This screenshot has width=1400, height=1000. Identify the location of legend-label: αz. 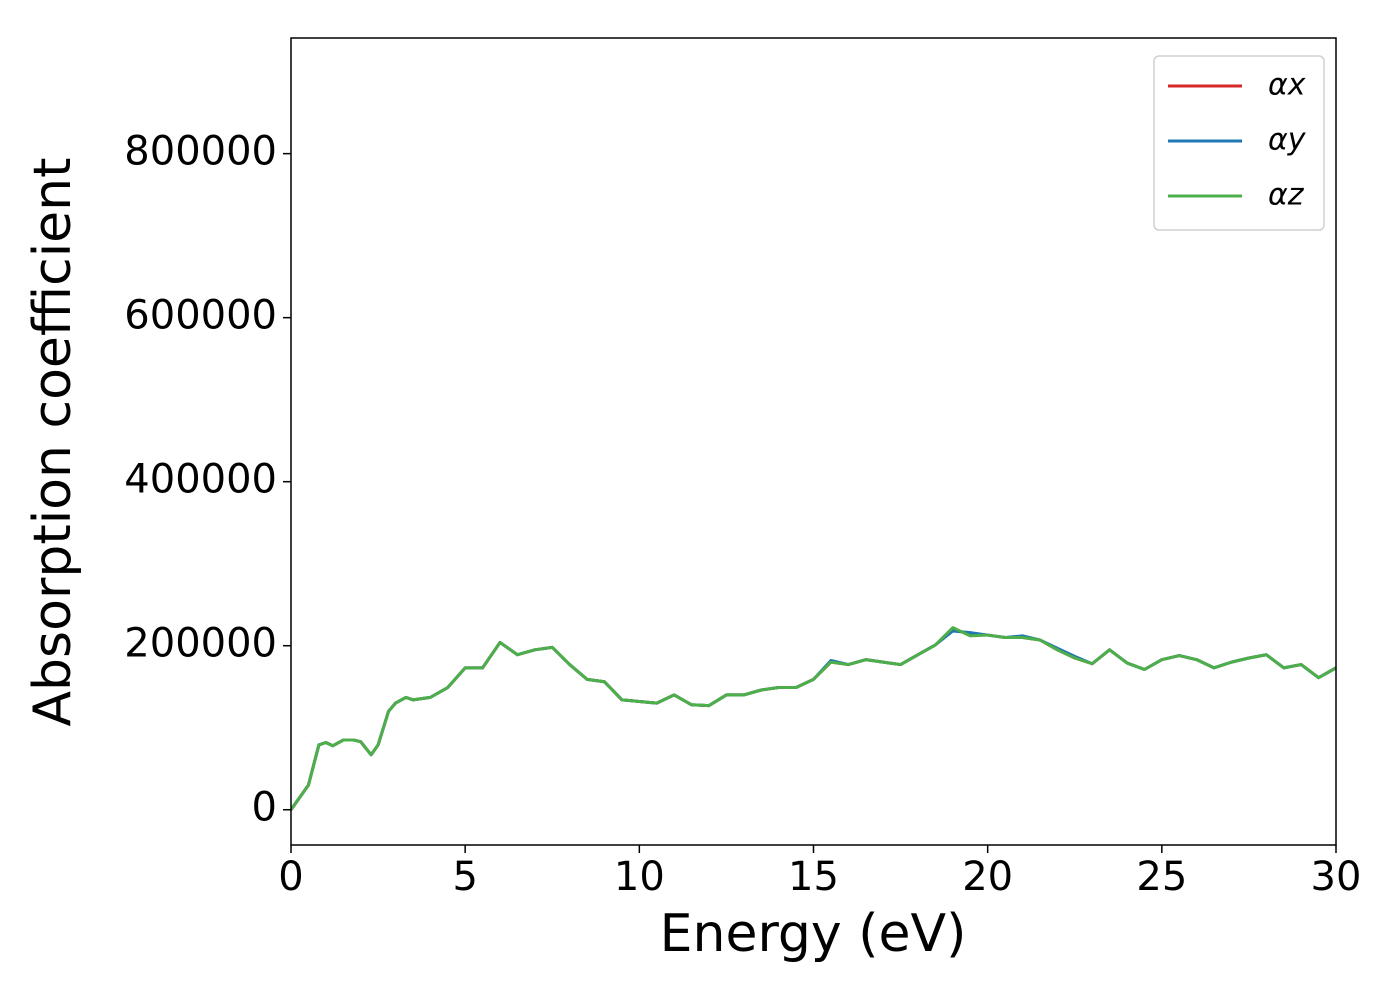
(1286, 195).